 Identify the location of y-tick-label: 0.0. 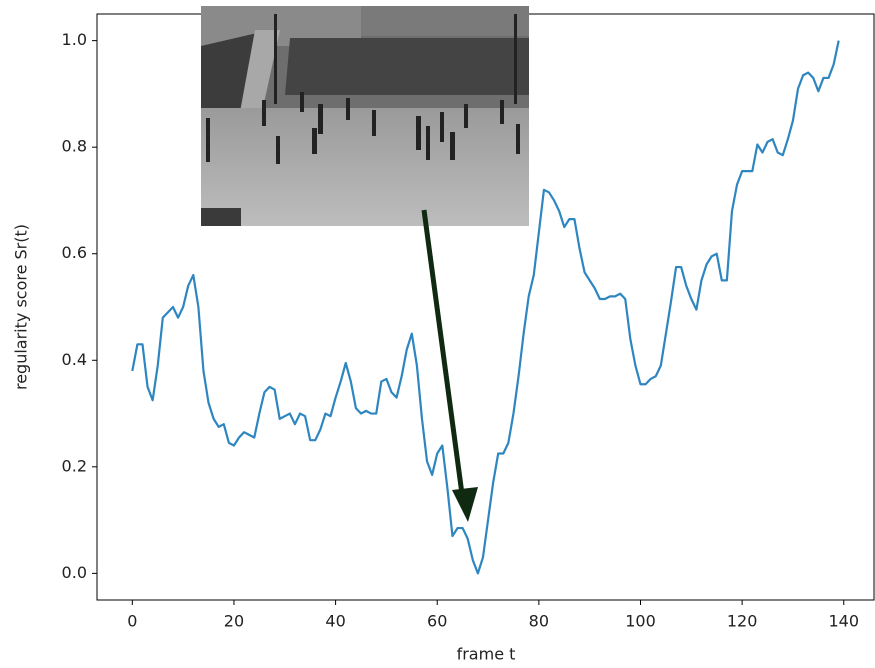
(74, 572).